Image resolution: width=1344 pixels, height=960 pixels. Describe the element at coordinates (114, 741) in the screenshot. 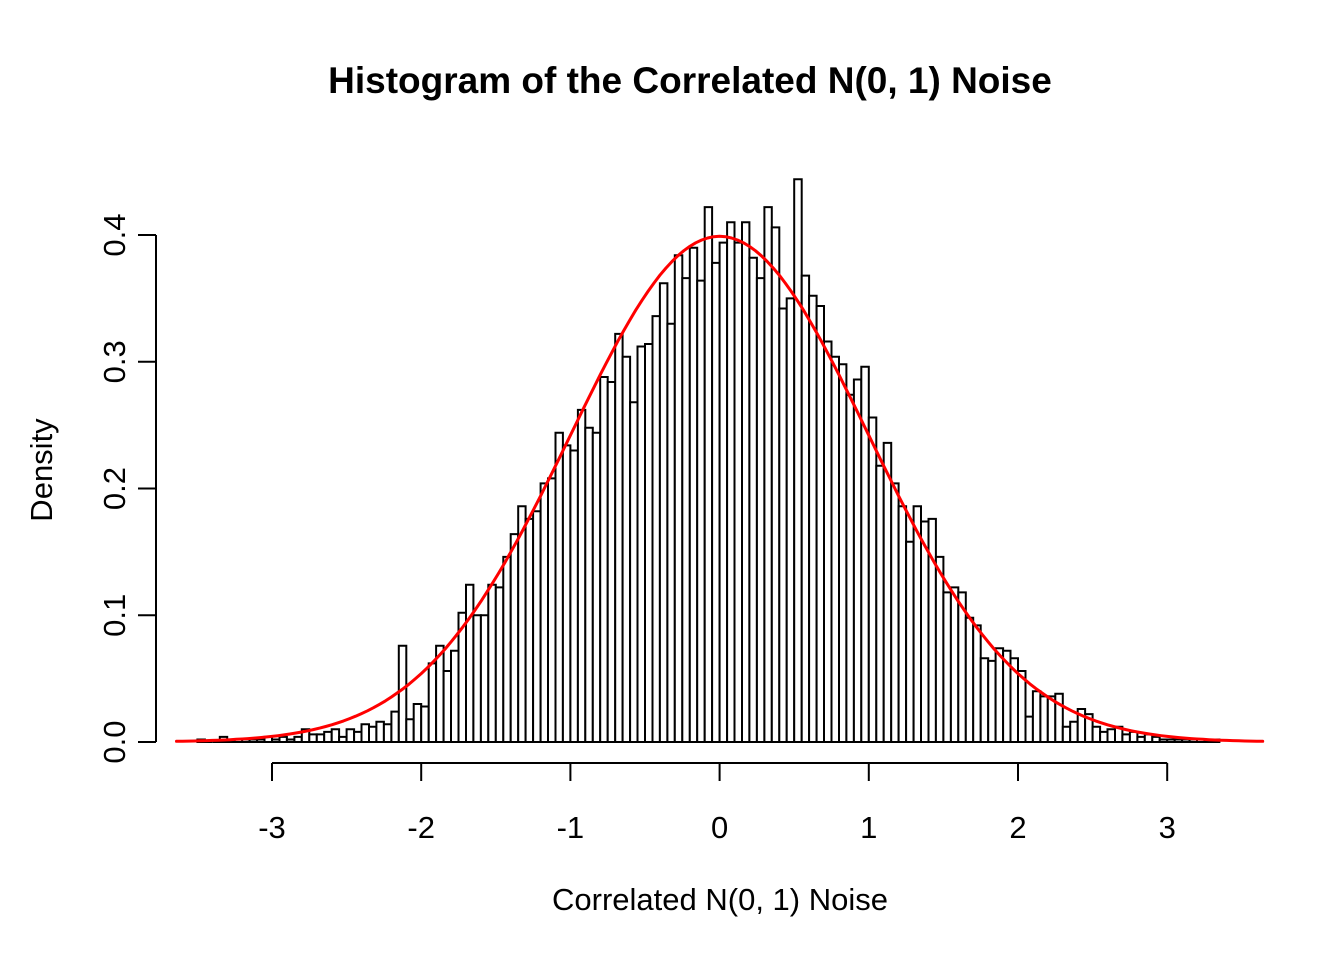

I see `y-tick-label: 0.0` at that location.